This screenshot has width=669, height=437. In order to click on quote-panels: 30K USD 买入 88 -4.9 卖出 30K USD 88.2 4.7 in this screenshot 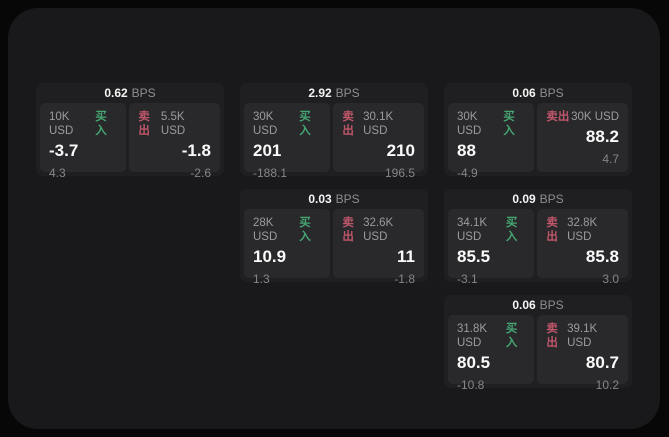, I will do `click(538, 141)`.